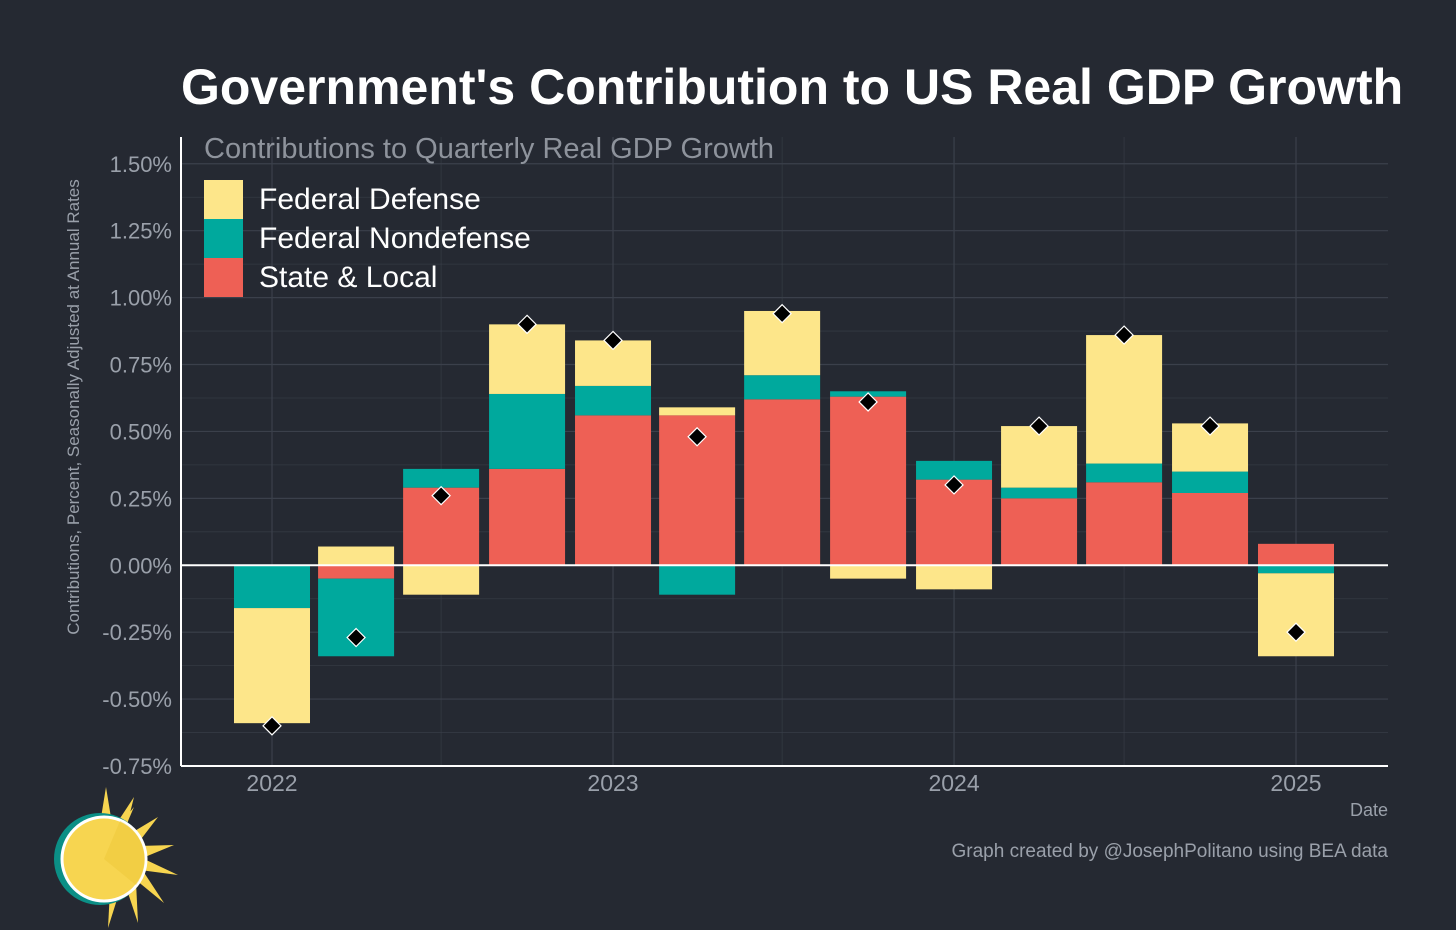  What do you see at coordinates (141, 431) in the screenshot?
I see `y-tick-label: 0.50%` at bounding box center [141, 431].